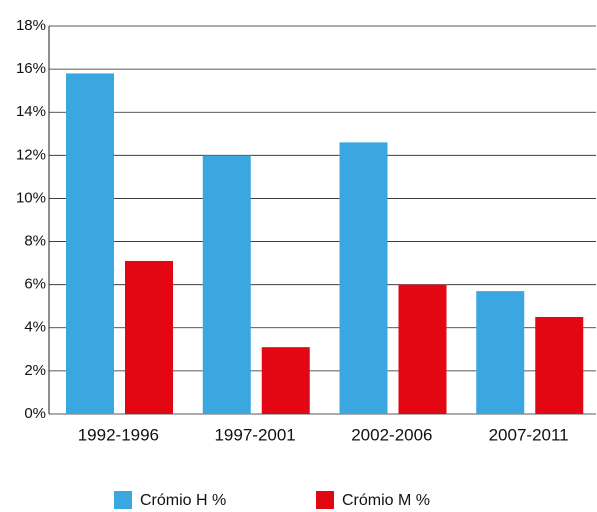  I want to click on y-tick-label: 10%, so click(31, 197).